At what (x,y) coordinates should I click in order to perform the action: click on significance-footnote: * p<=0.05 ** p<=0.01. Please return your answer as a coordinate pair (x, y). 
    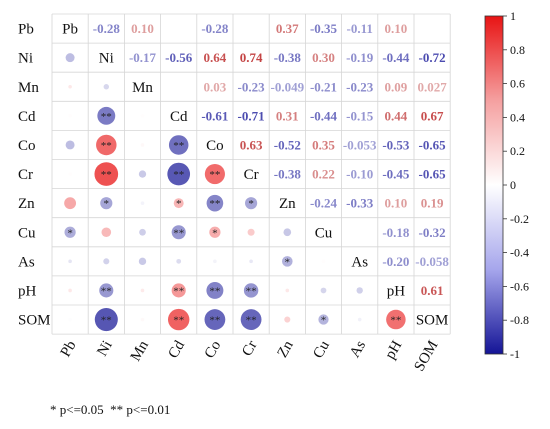
    Looking at the image, I should click on (110, 409).